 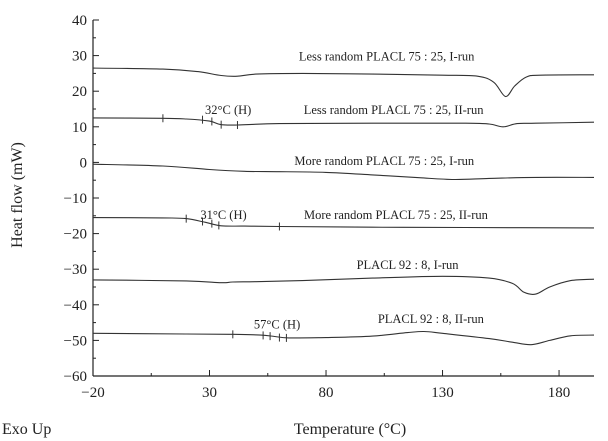 What do you see at coordinates (431, 319) in the screenshot?
I see `series-label: PLACL 92 : 8, II-run` at bounding box center [431, 319].